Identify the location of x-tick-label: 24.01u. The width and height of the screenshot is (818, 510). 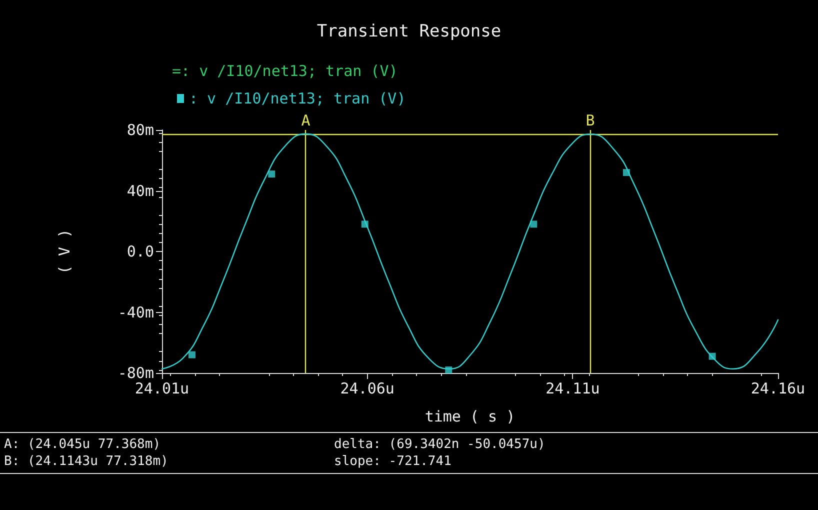
(162, 389).